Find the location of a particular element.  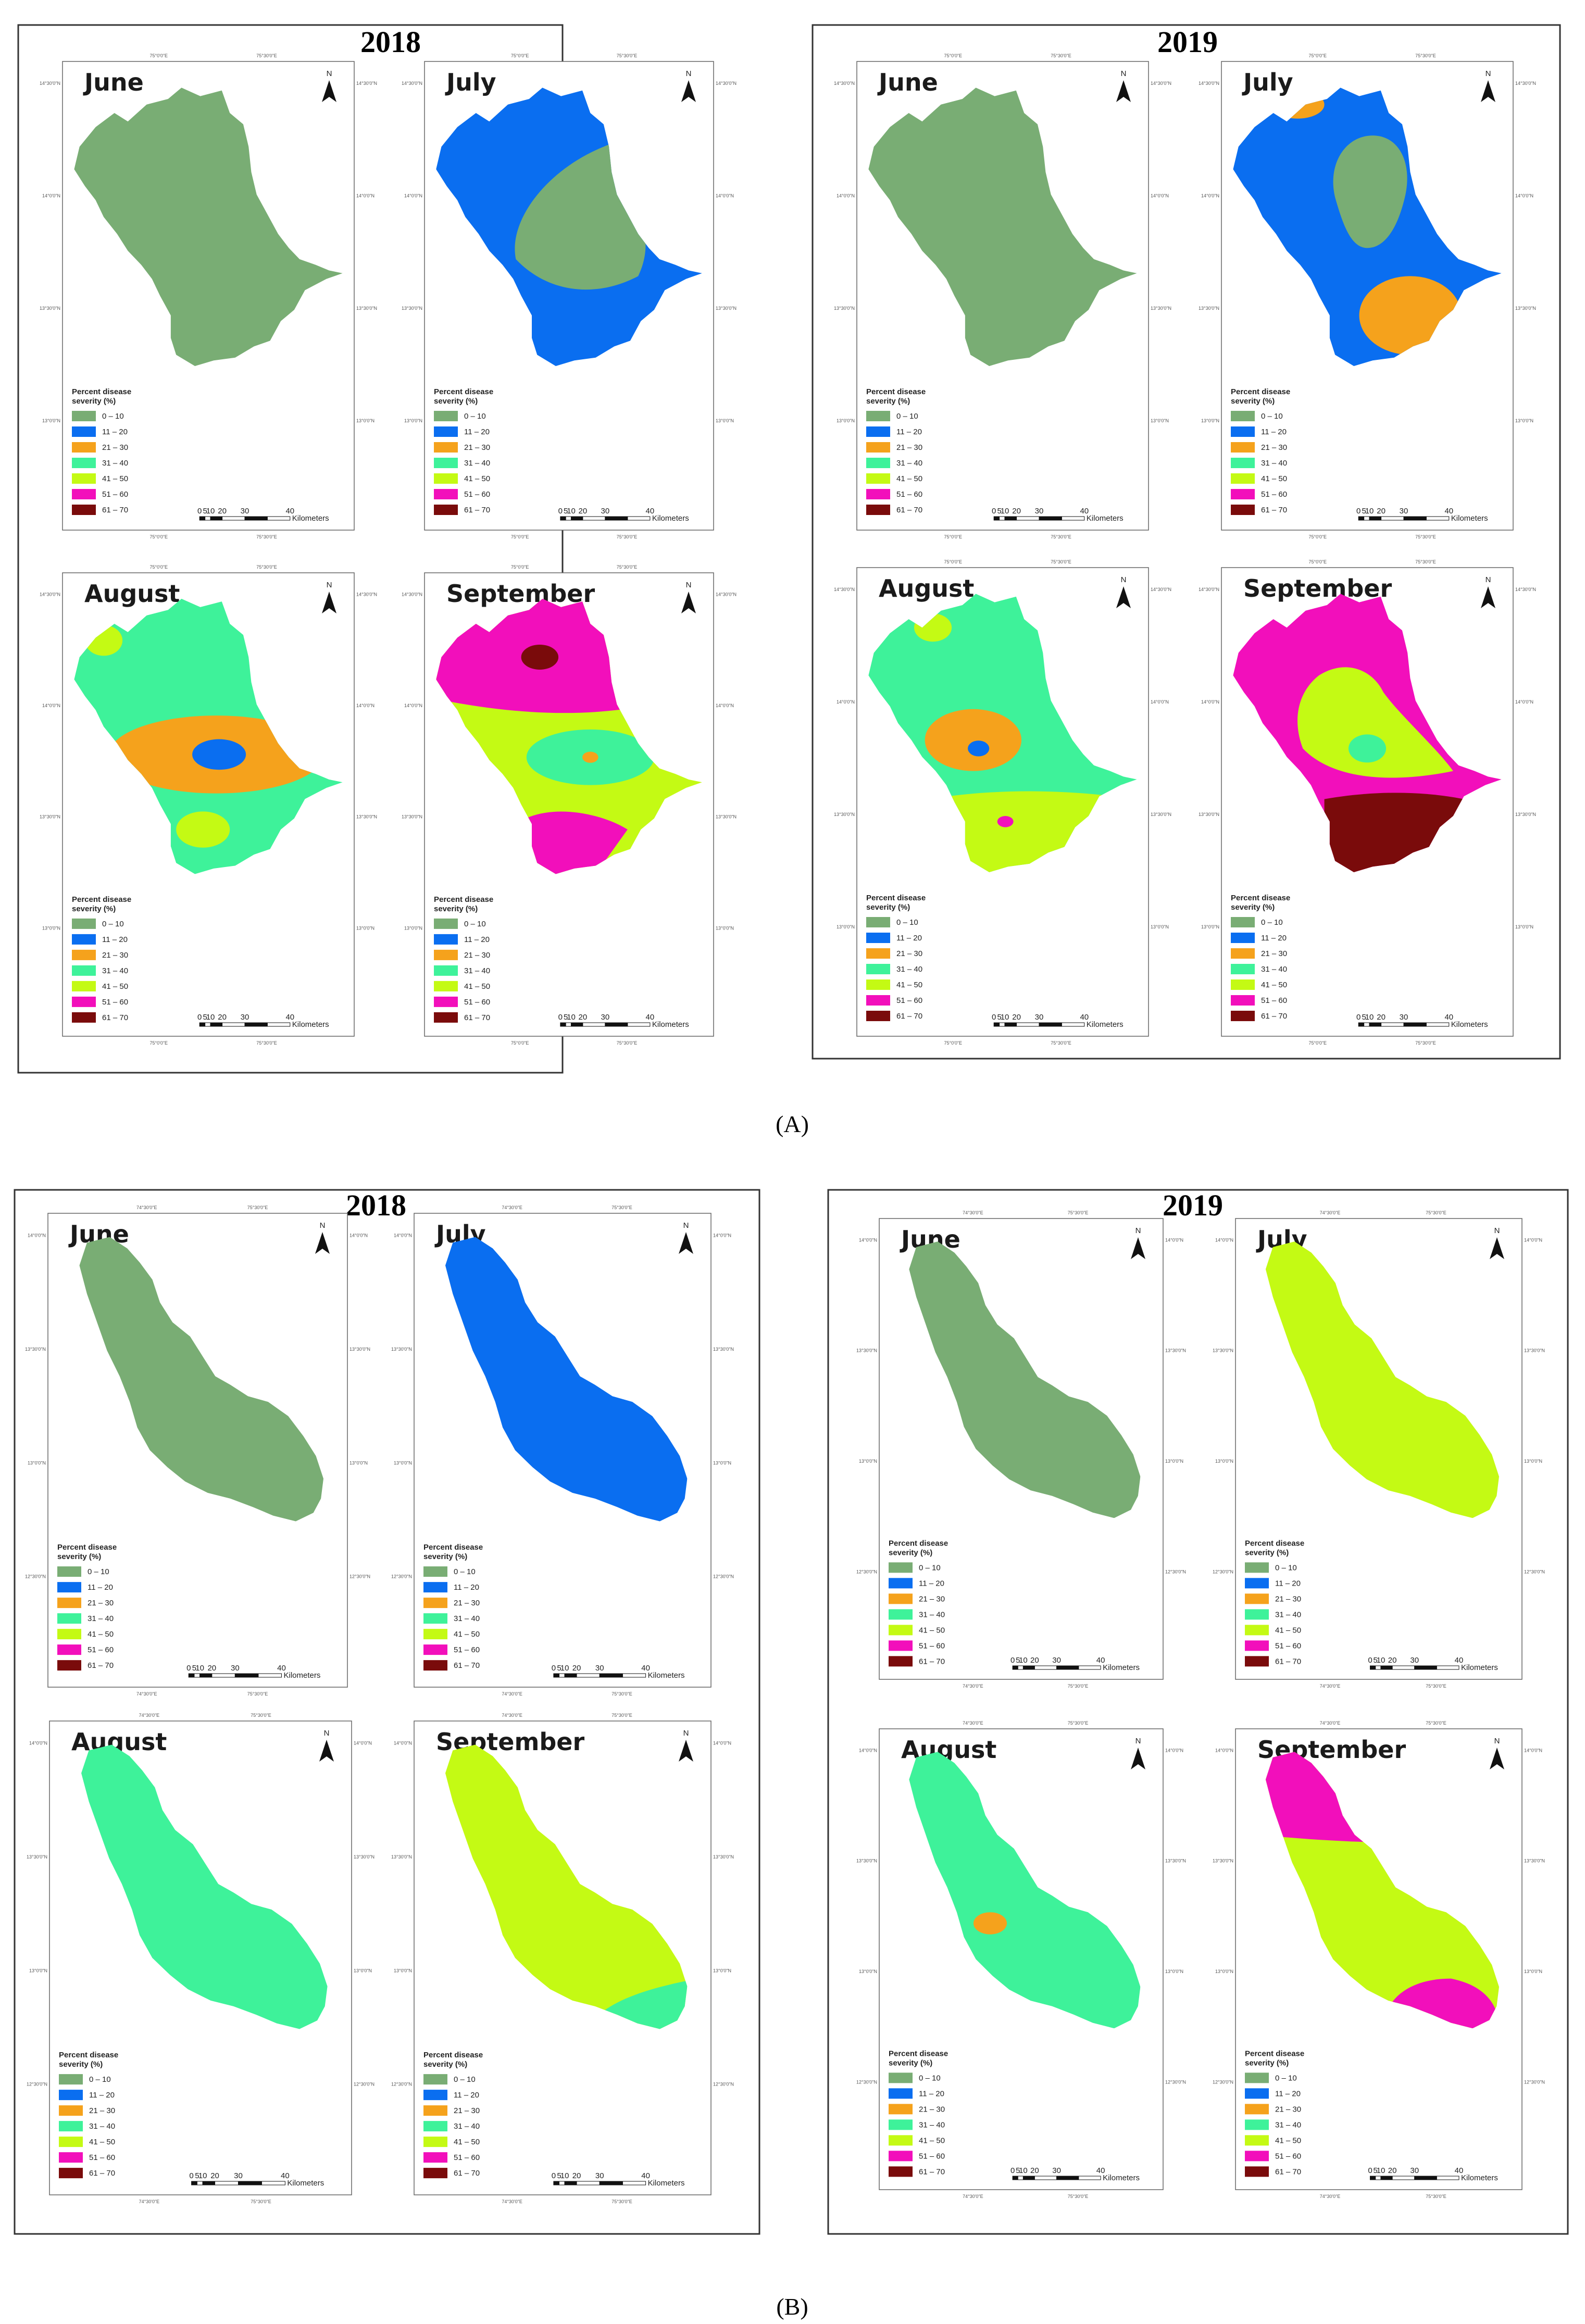

scale-number: 0 is located at coordinates (199, 1017).